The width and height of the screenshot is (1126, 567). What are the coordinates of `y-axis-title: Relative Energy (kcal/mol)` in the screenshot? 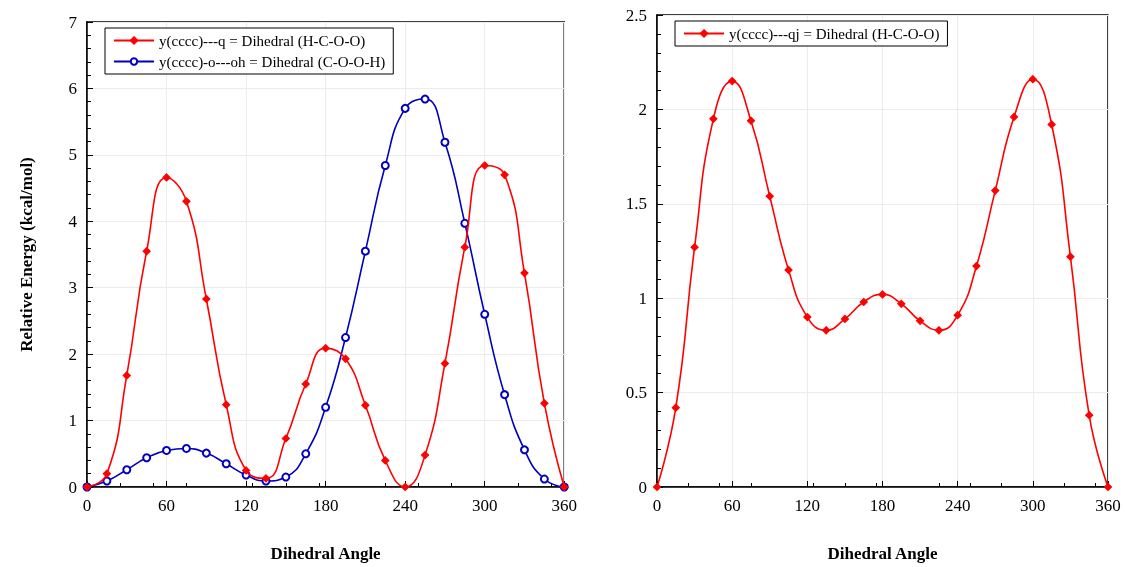 It's located at (26, 254).